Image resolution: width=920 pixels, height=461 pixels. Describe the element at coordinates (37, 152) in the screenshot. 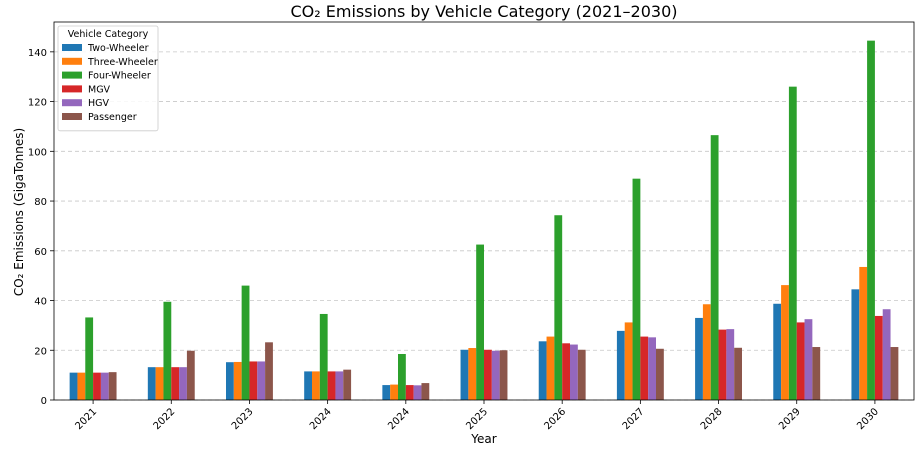

I see `y-tick-label: 100` at that location.